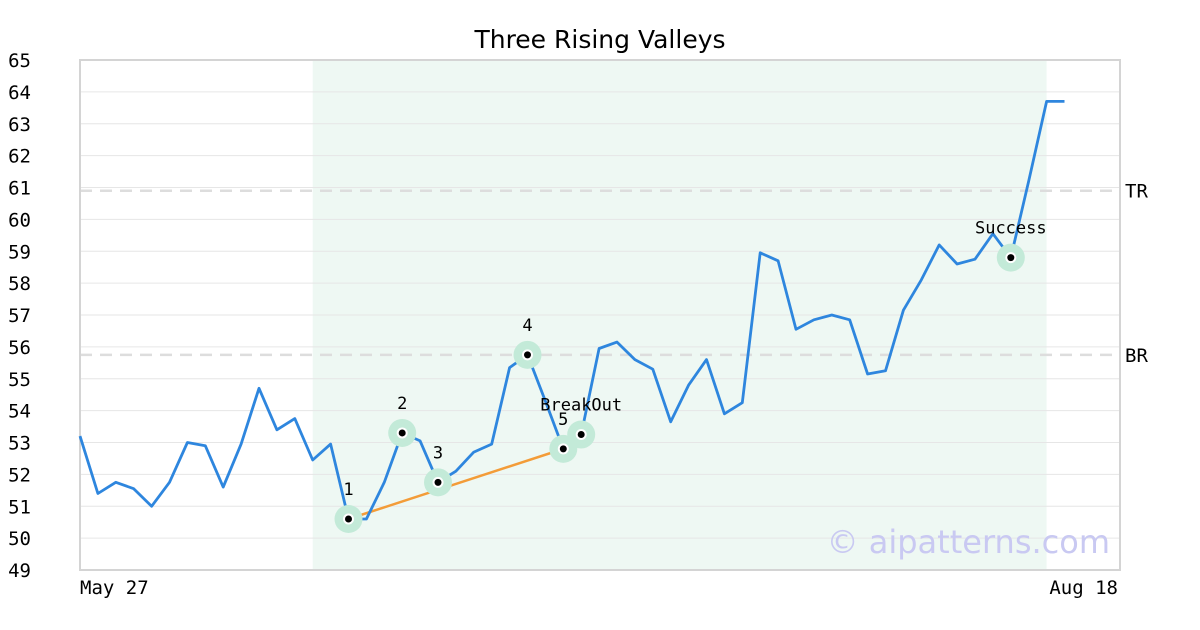 Image resolution: width=1200 pixels, height=630 pixels. I want to click on level-label-tr: TR, so click(1136, 192).